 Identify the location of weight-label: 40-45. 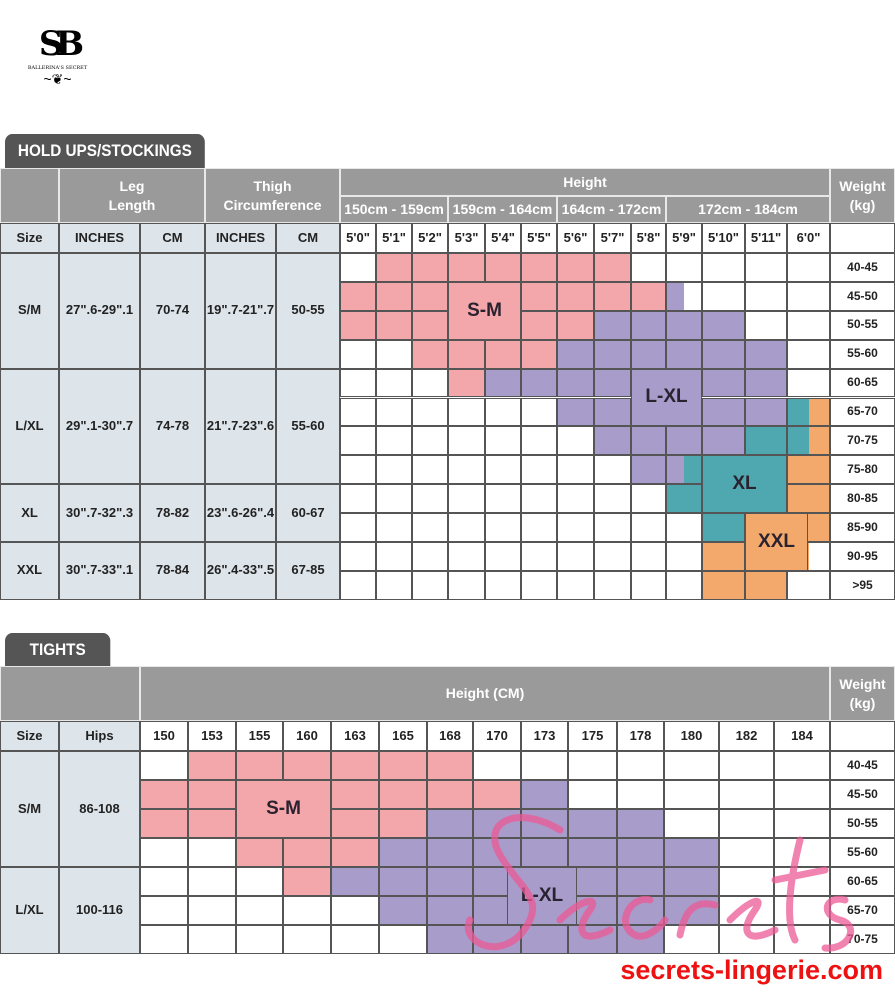
(862, 765).